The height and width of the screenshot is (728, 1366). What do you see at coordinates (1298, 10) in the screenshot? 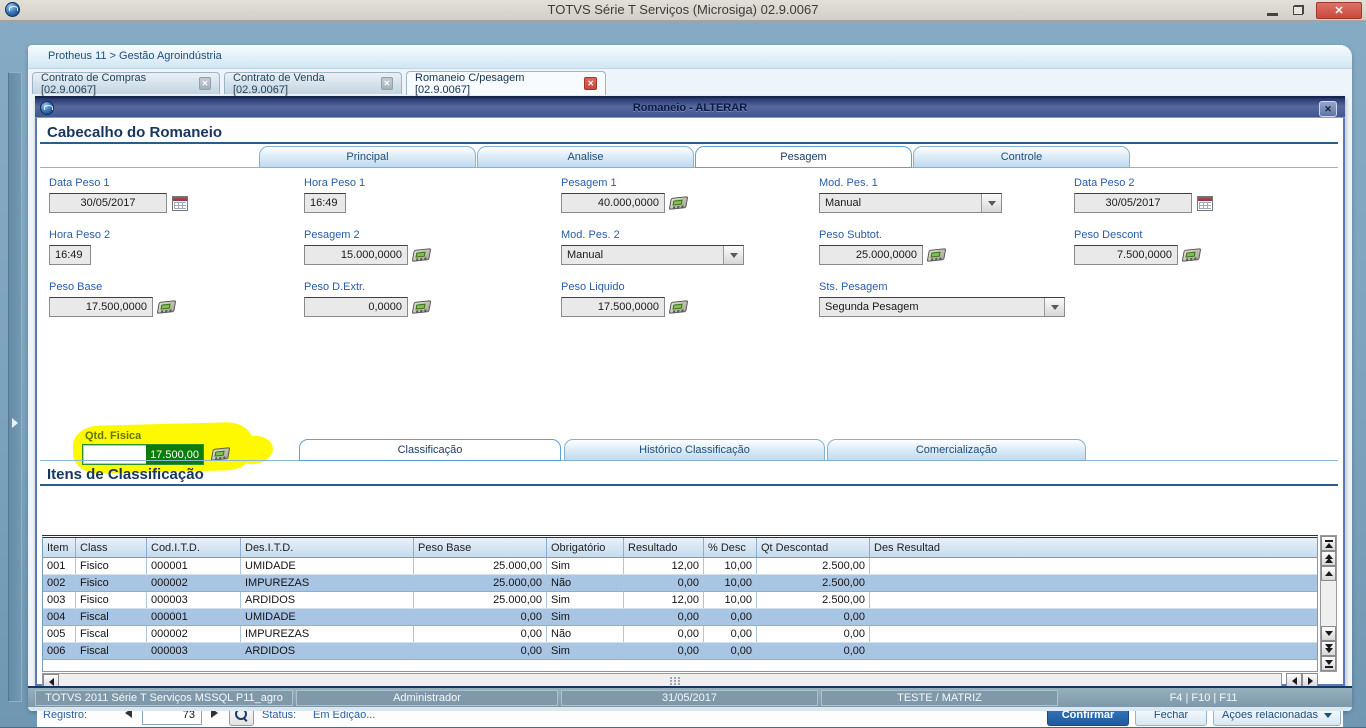
I see `restore-button` at bounding box center [1298, 10].